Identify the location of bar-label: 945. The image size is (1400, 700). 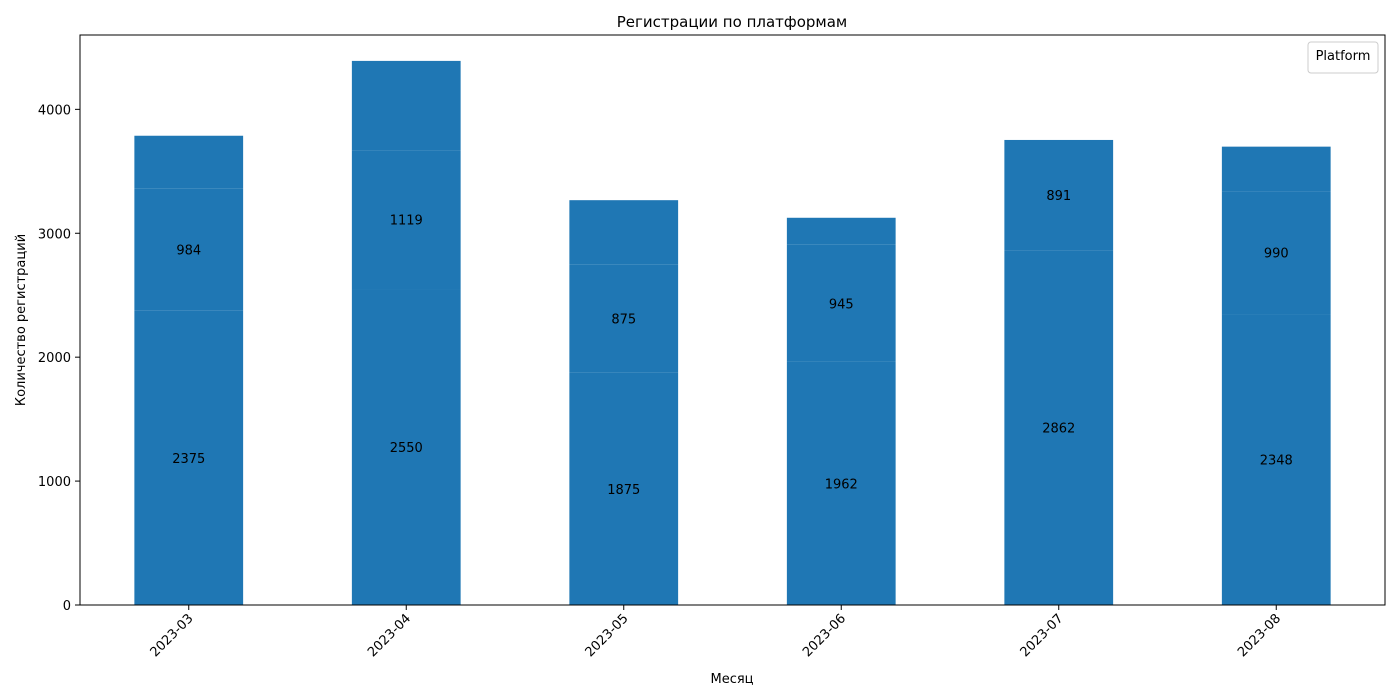
(841, 304).